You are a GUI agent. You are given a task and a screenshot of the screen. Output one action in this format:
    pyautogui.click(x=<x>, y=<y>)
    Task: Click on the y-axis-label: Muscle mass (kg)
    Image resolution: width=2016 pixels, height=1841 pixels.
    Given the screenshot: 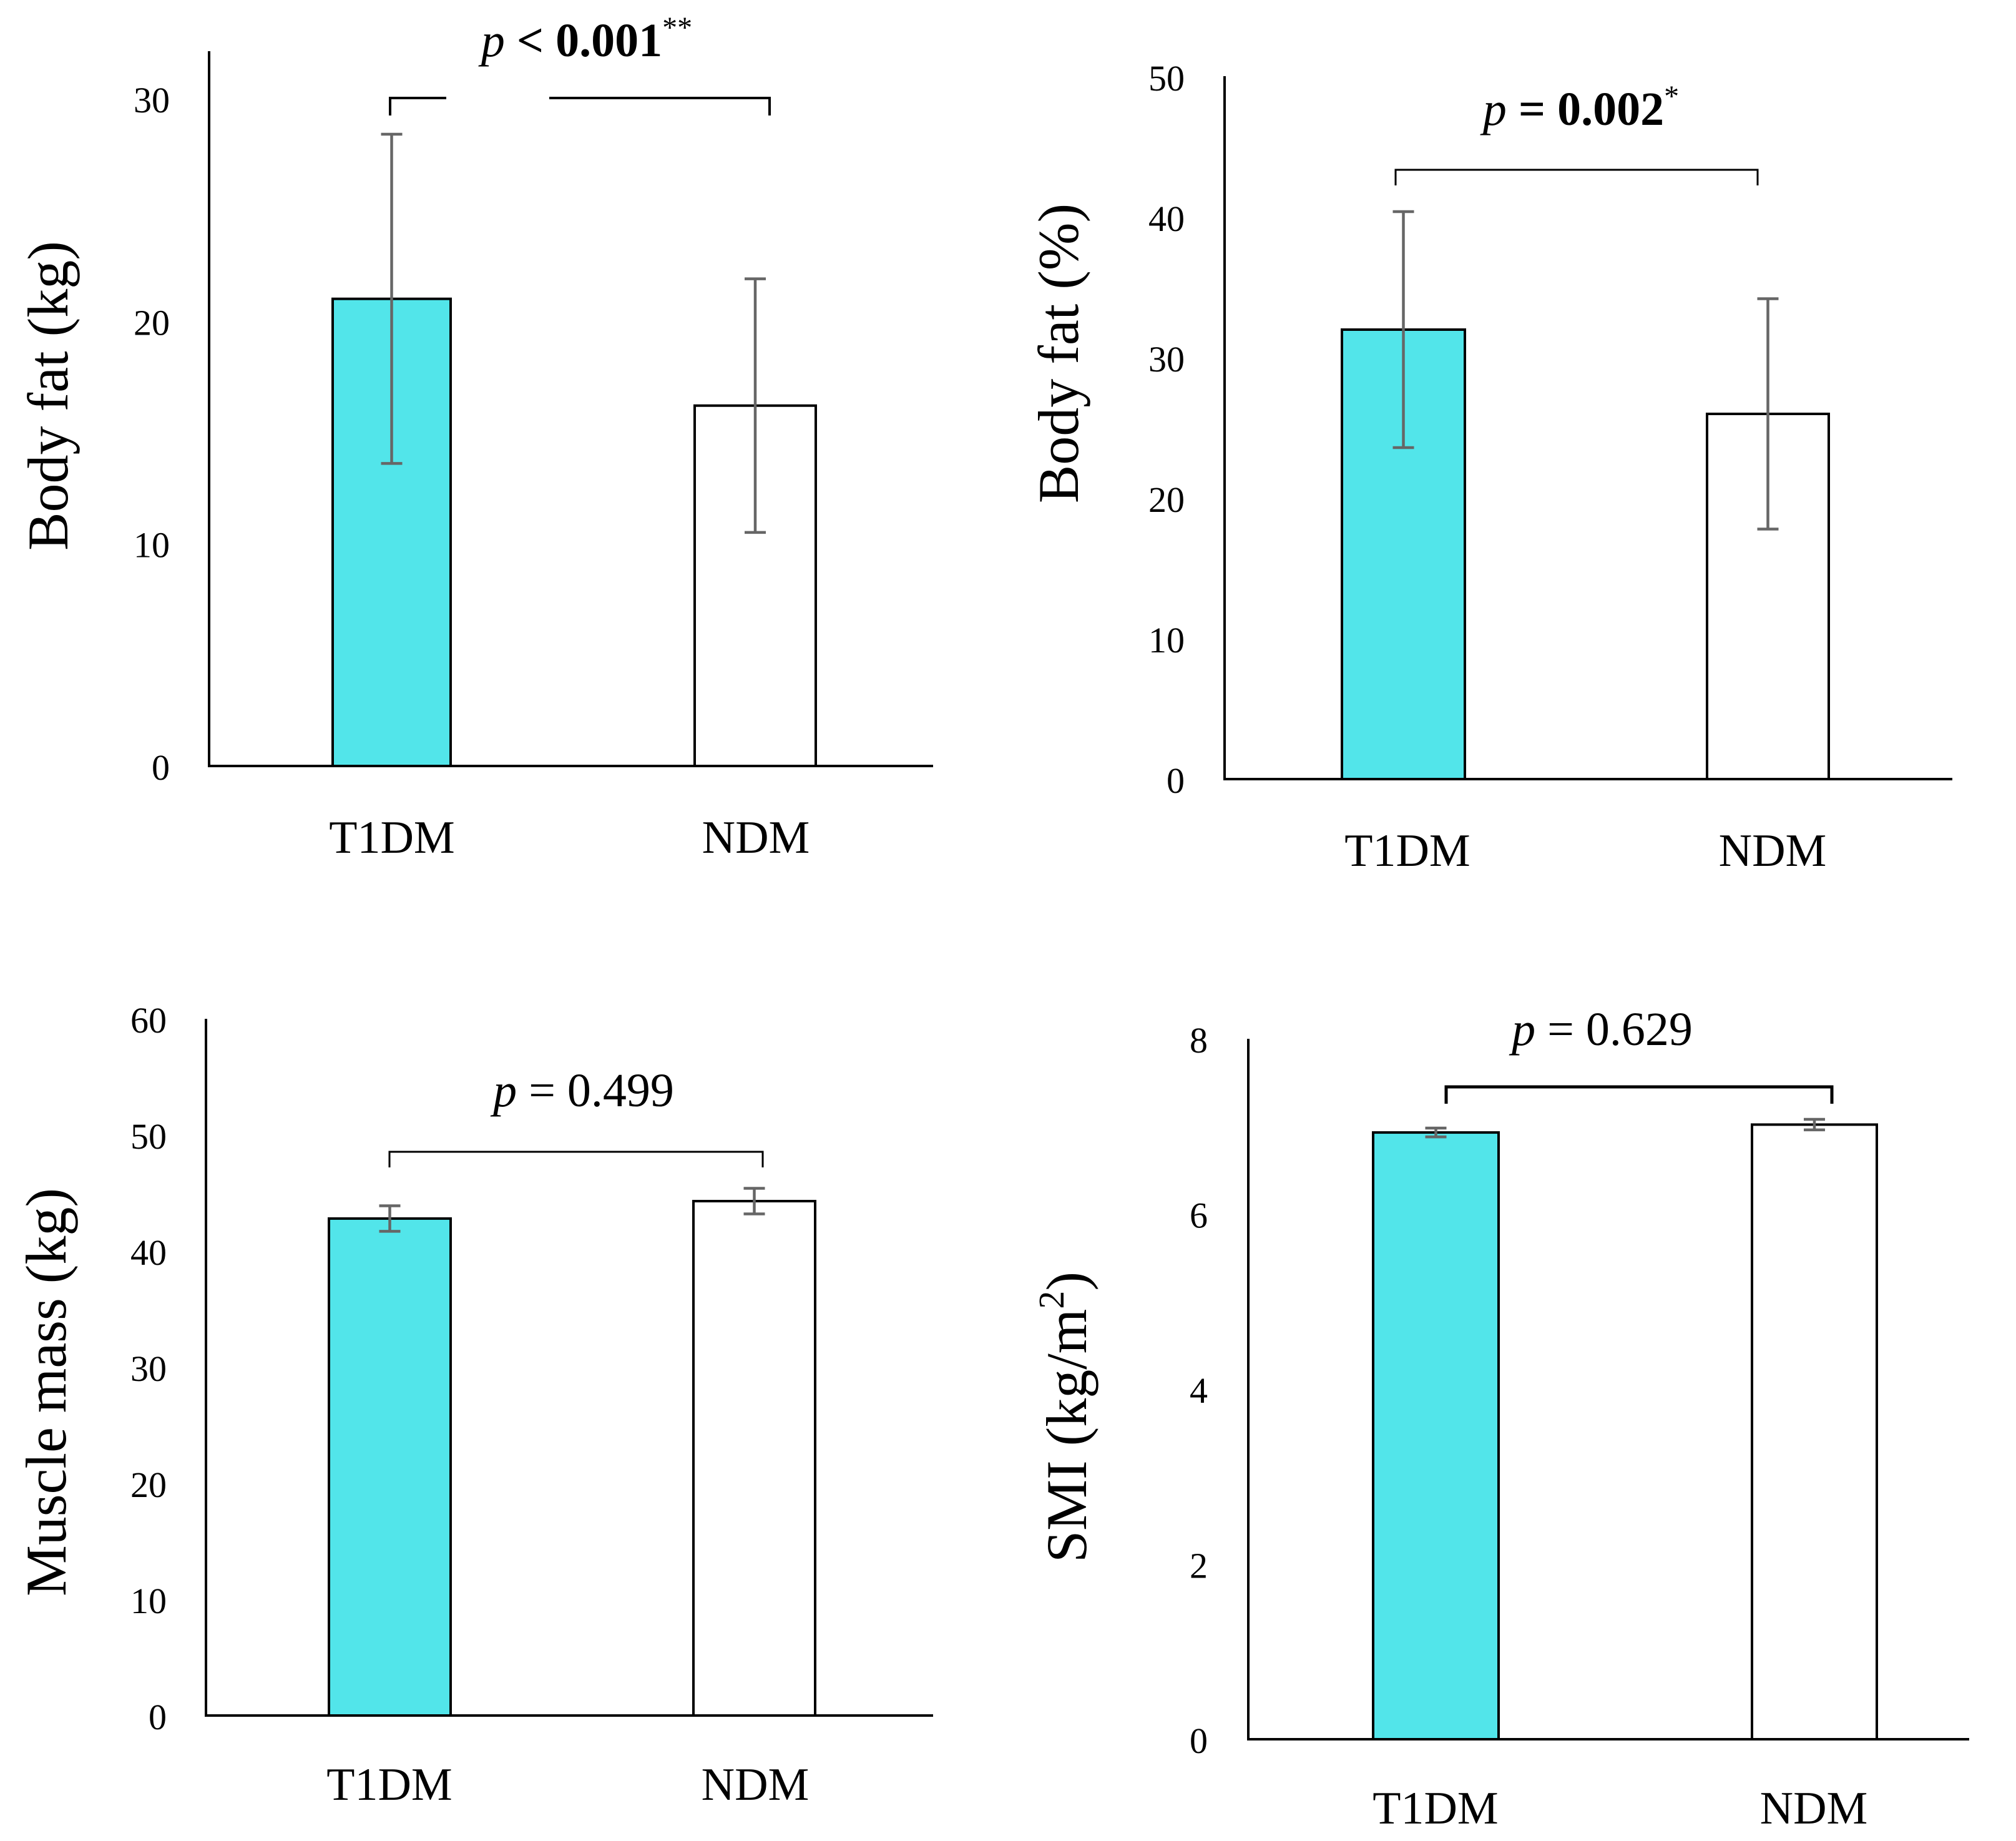 What is the action you would take?
    pyautogui.click(x=46, y=1392)
    